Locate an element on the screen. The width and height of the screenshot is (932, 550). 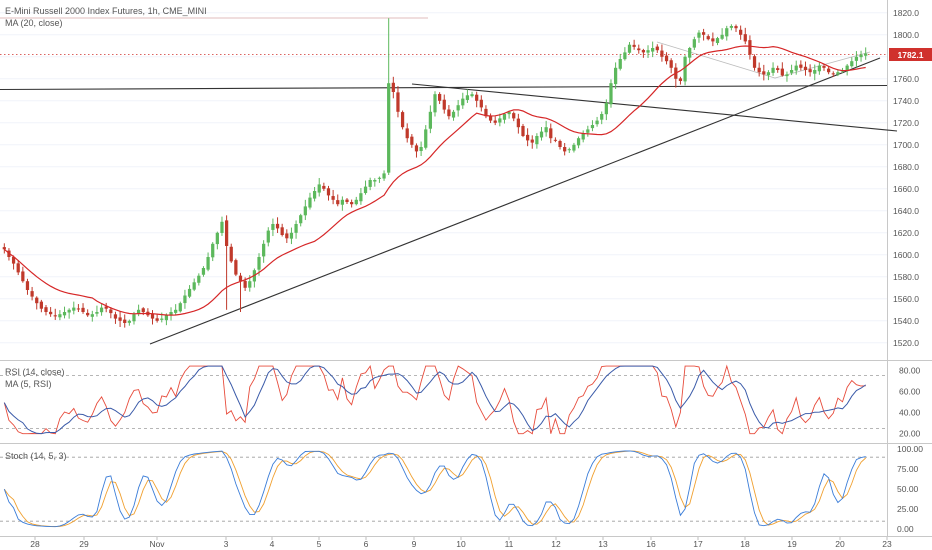
stoch-d-line is located at coordinates (435, 488).